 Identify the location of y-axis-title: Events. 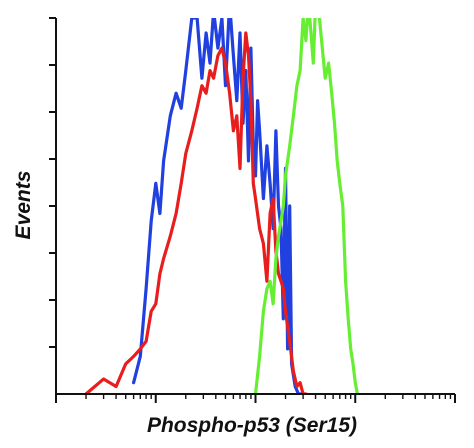
(23, 205).